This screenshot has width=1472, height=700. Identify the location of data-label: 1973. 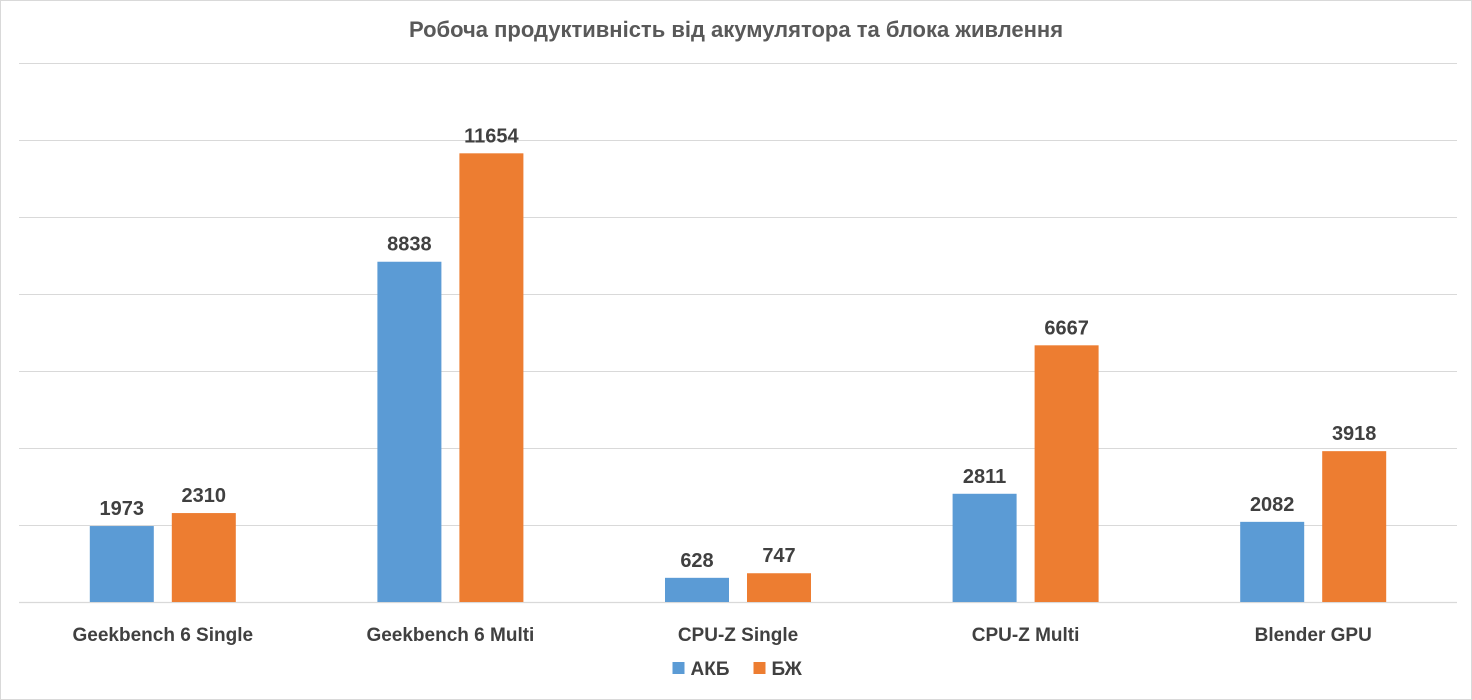
(122, 509).